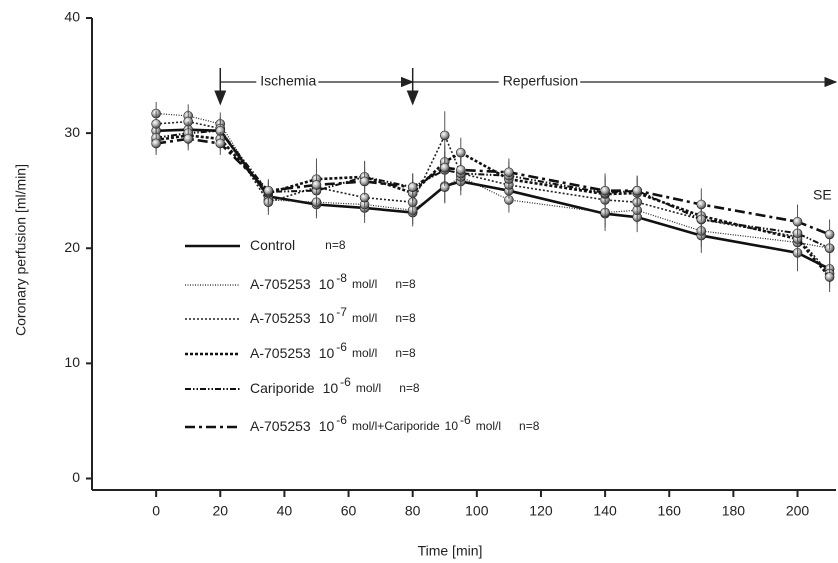  What do you see at coordinates (341, 278) in the screenshot?
I see `legend-sup: -8` at bounding box center [341, 278].